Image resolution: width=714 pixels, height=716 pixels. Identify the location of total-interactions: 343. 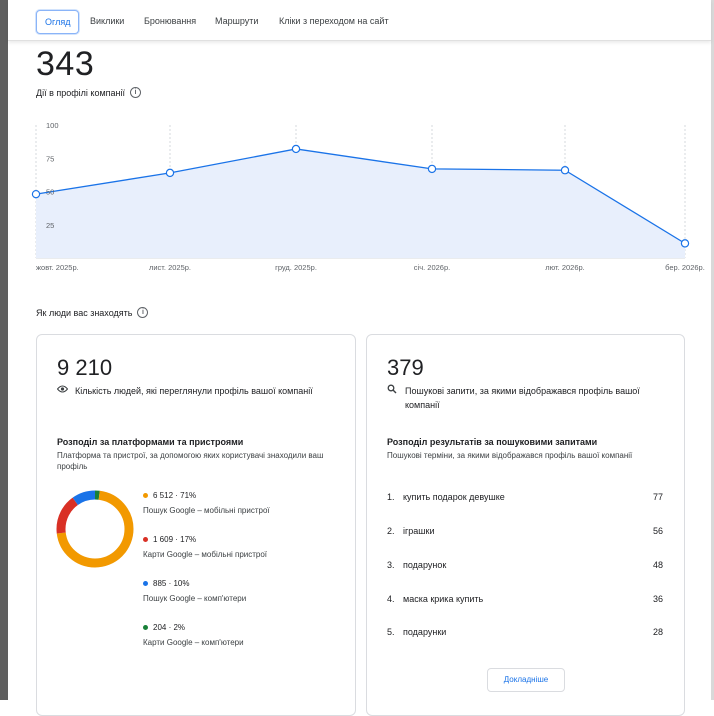
(65, 64).